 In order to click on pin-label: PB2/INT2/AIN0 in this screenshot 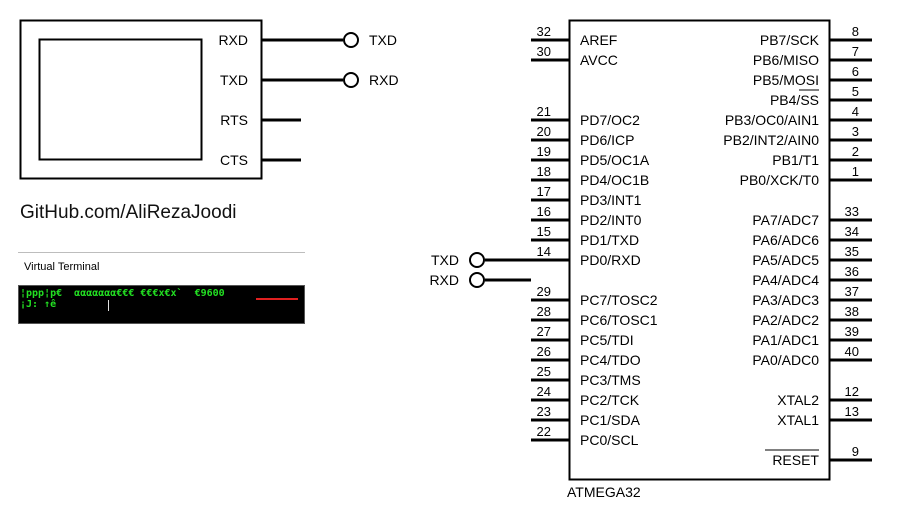, I will do `click(771, 140)`.